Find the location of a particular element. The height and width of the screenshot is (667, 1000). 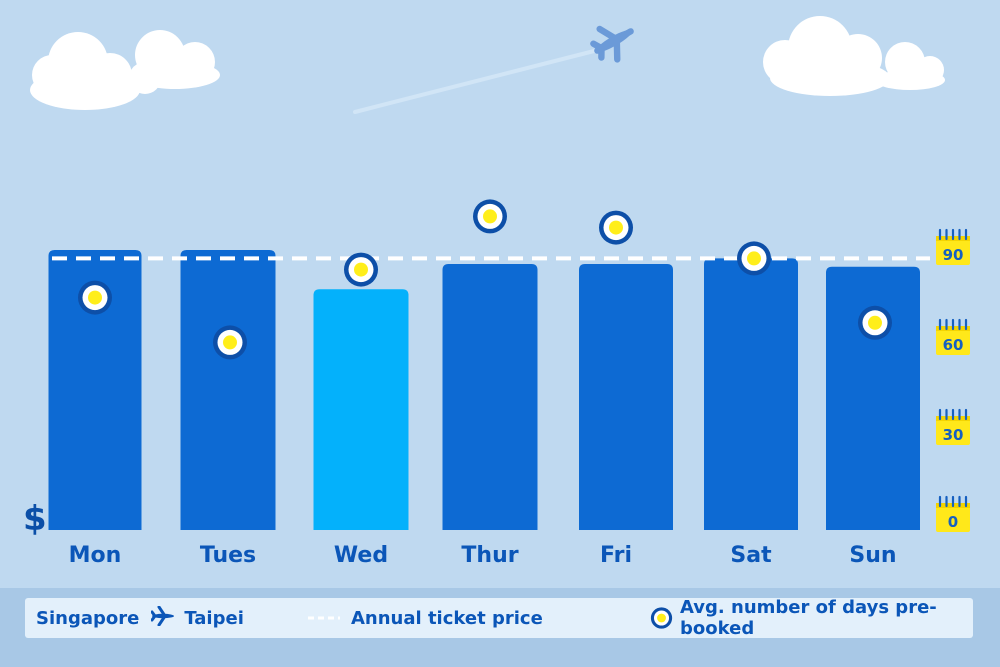

dashed-line-icon is located at coordinates (324, 618).